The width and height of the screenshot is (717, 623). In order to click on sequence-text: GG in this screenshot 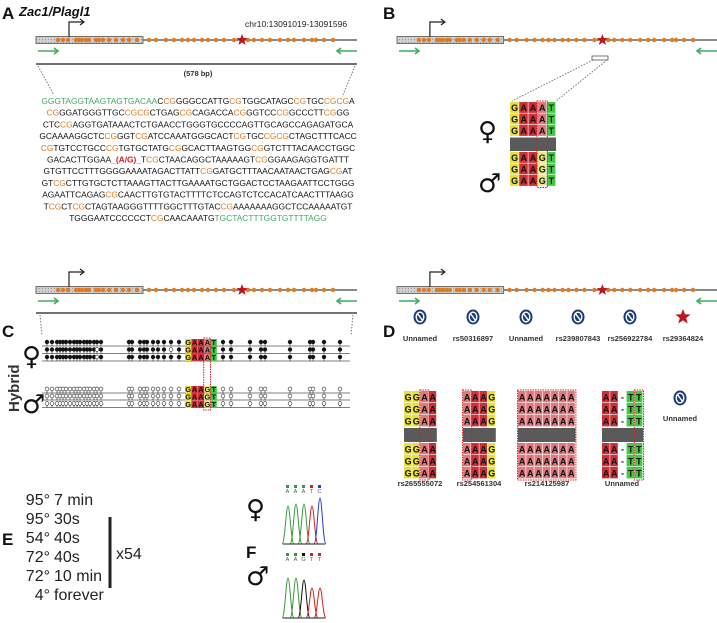, I will do `click(342, 113)`.